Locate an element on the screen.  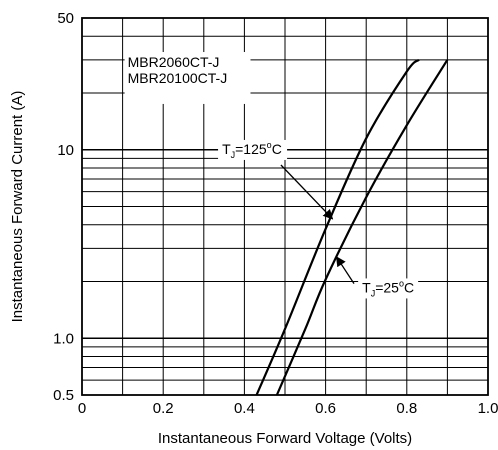
x-tick-label: 0.4 is located at coordinates (244, 408).